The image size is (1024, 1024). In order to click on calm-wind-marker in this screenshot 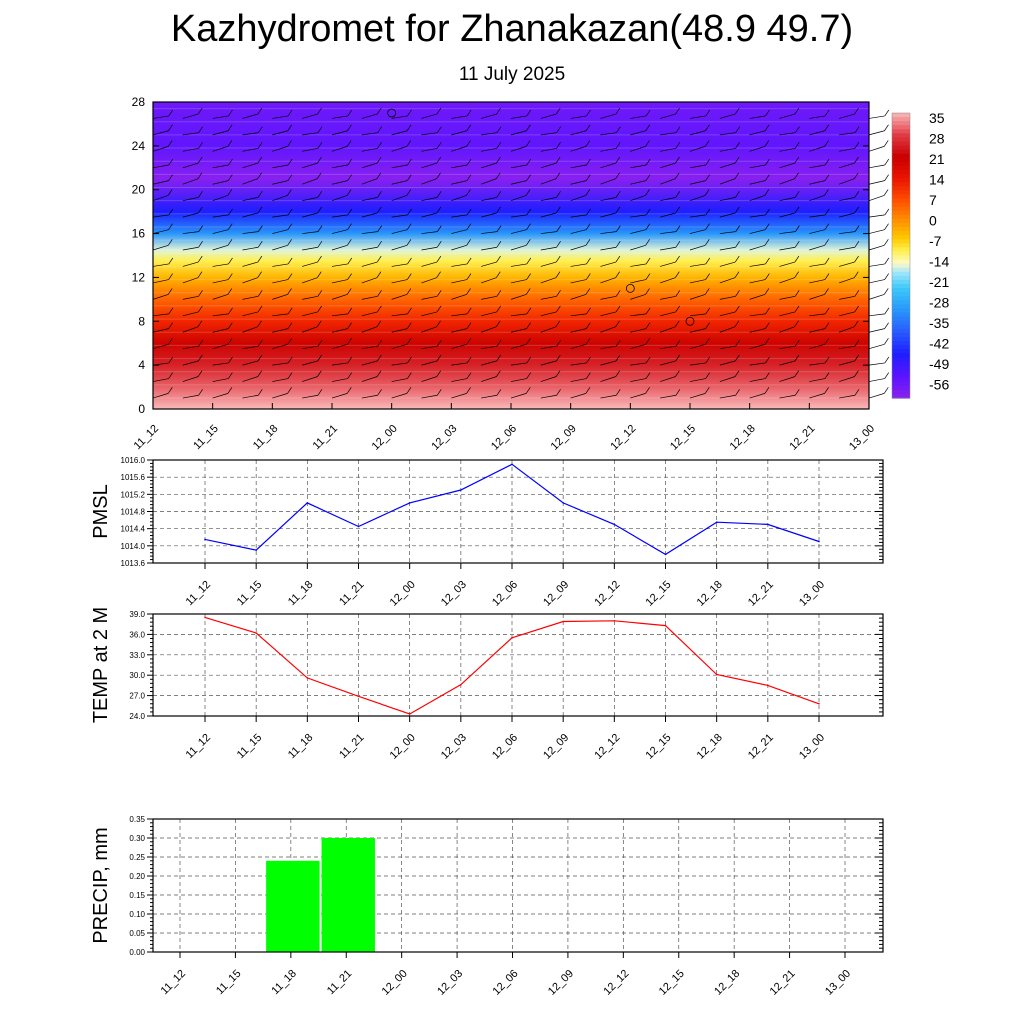, I will do `click(690, 321)`.